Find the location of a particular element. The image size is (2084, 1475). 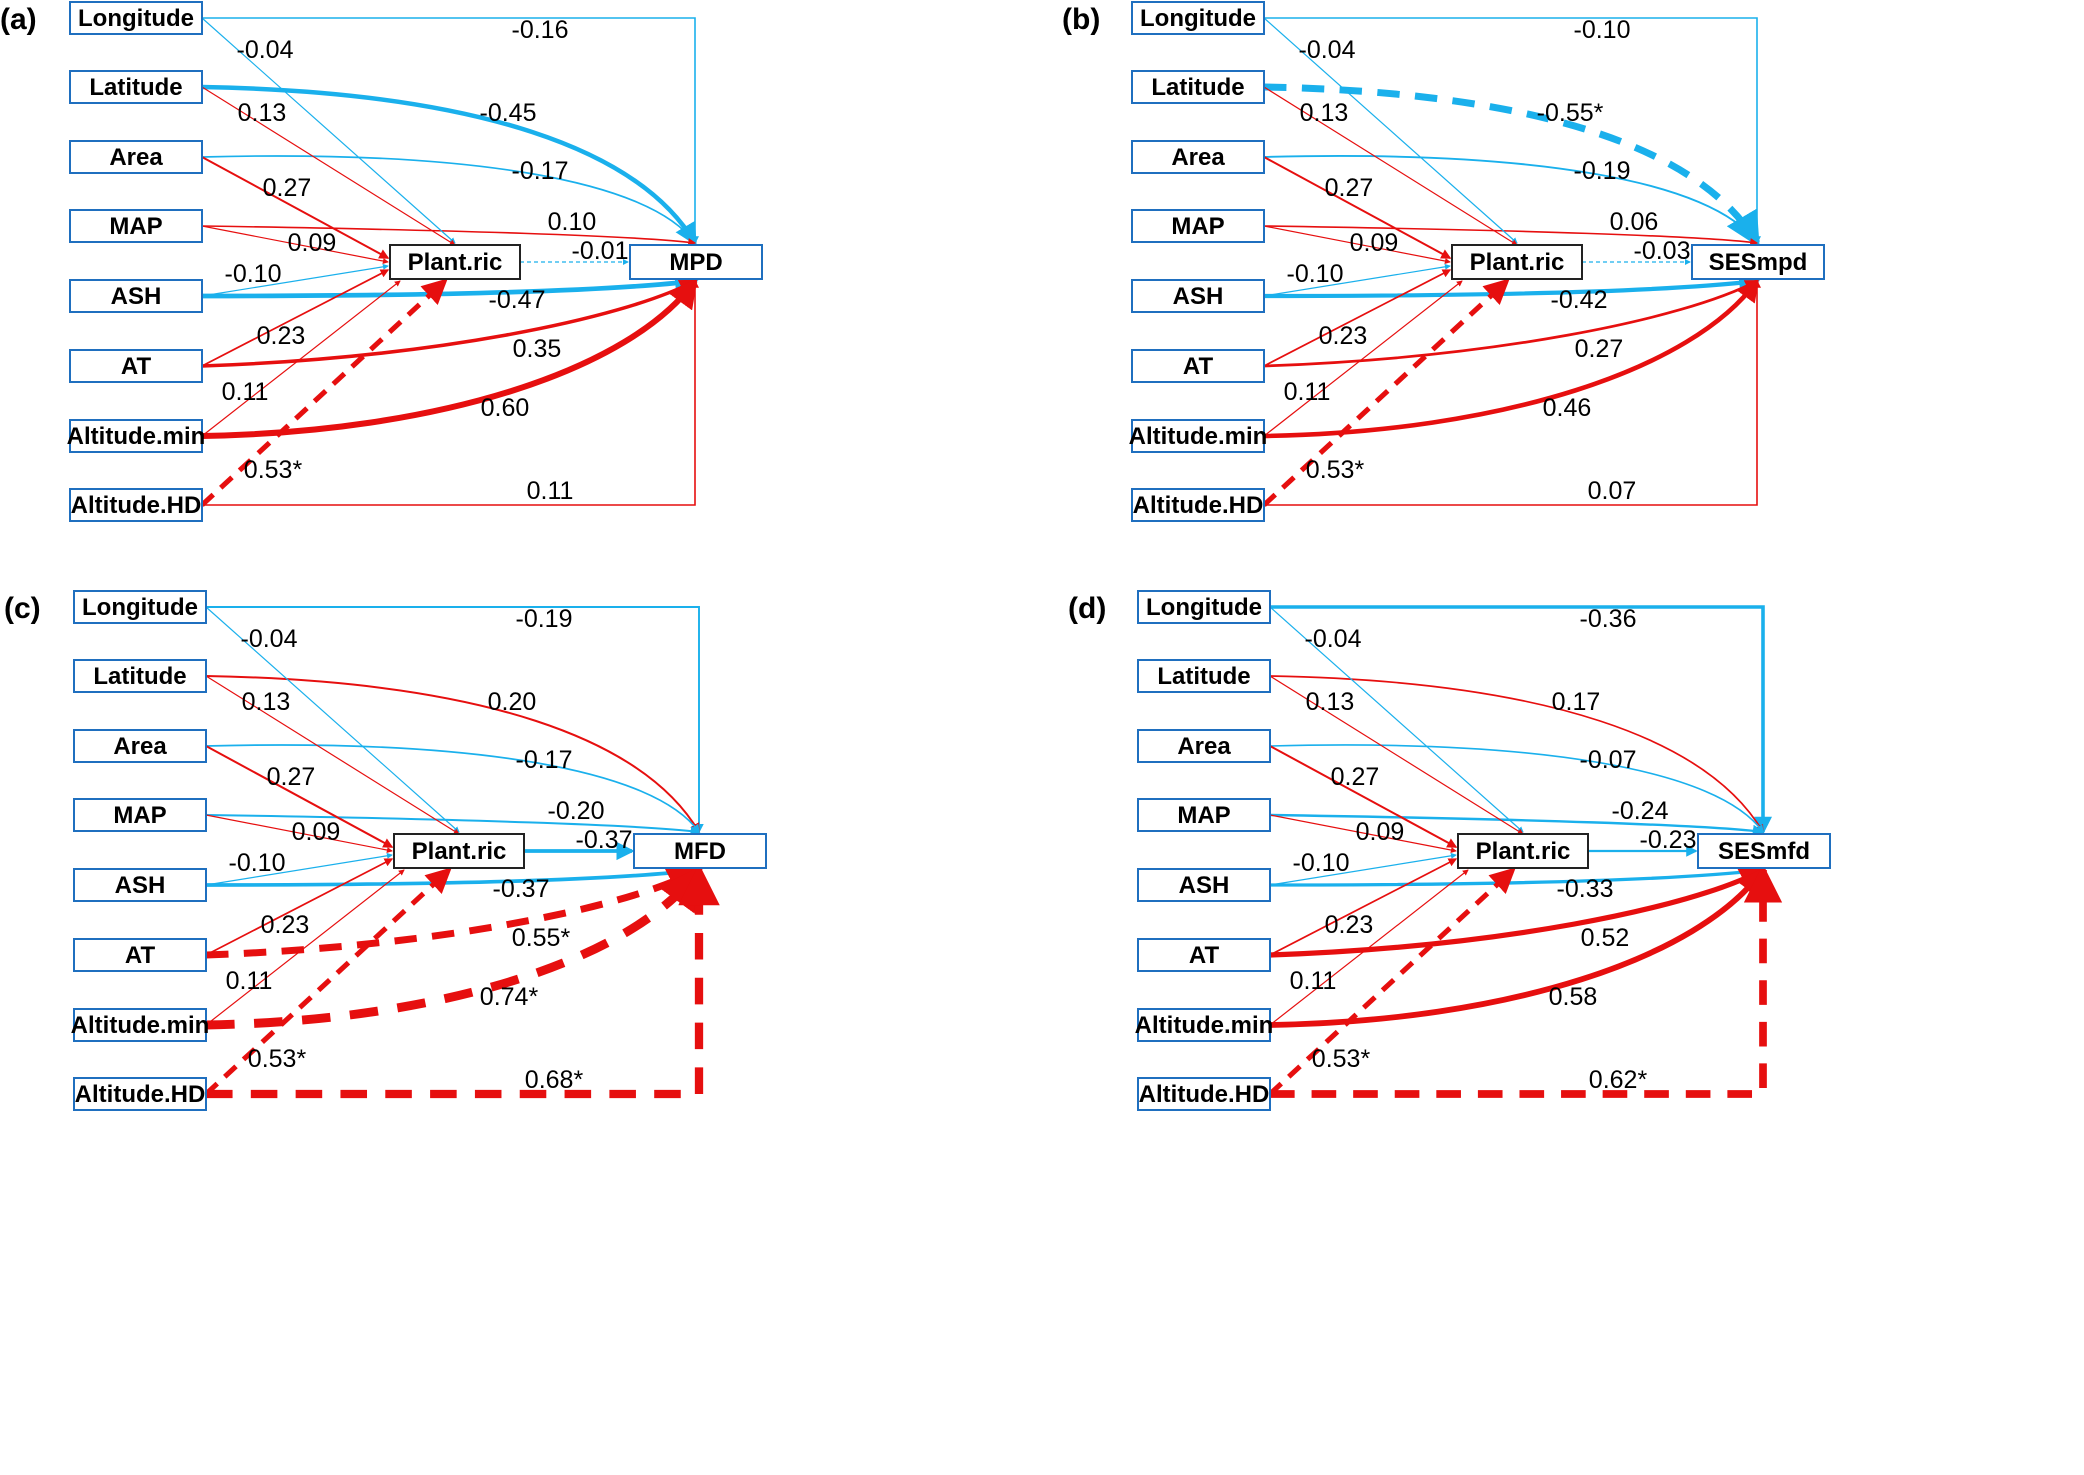

panel-a-direct-coef-ash: -0.47 is located at coordinates (517, 300).